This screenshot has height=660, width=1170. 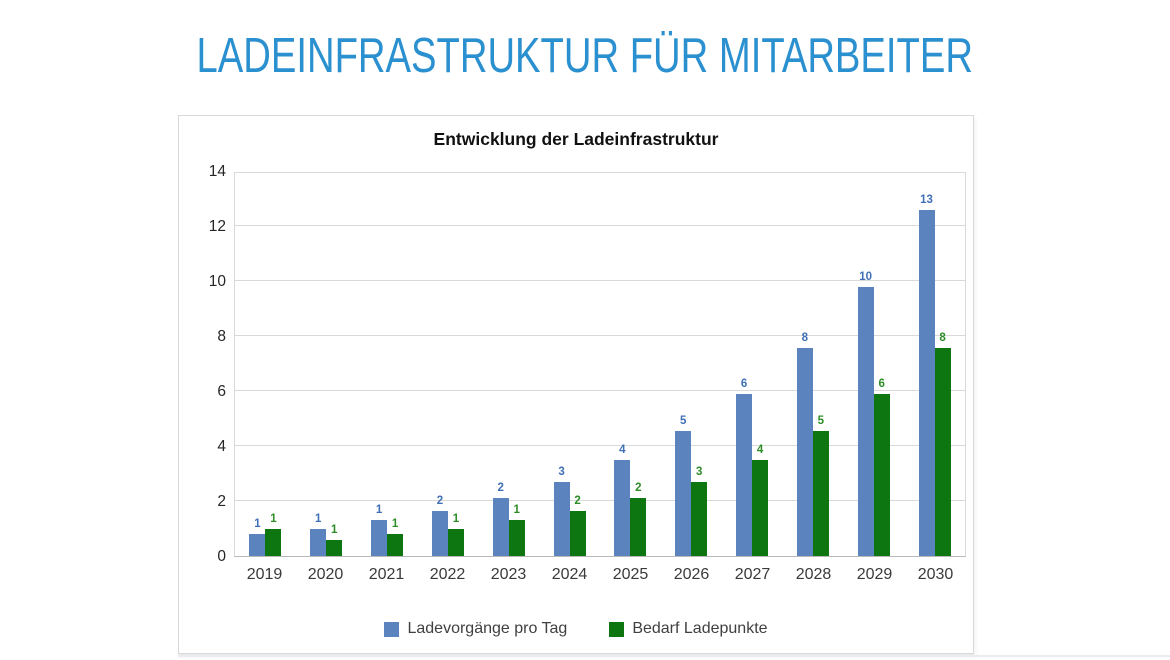 What do you see at coordinates (561, 511) in the screenshot?
I see `bar-series-0-2024: 3` at bounding box center [561, 511].